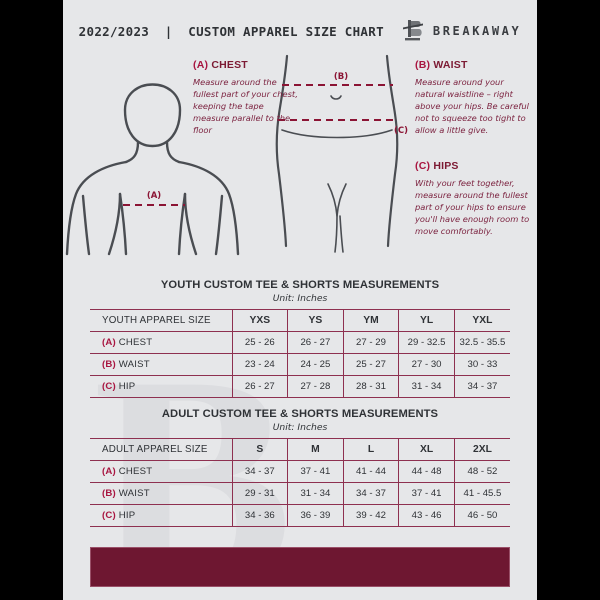 The width and height of the screenshot is (600, 600). I want to click on note-chest-heading: (A) CHEST, so click(247, 65).